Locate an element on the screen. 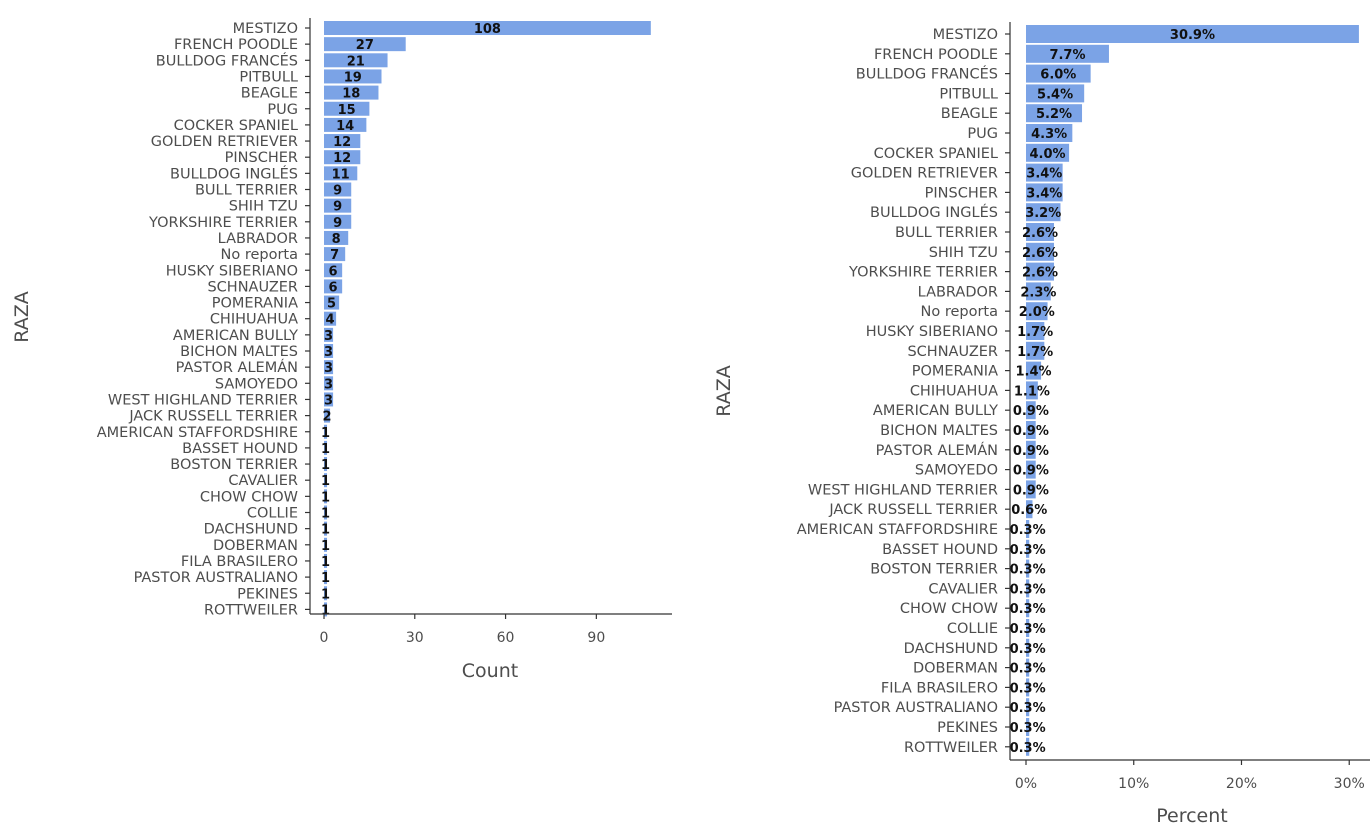 The width and height of the screenshot is (1370, 825). category-label: BULLDOG INGLÉS is located at coordinates (934, 212).